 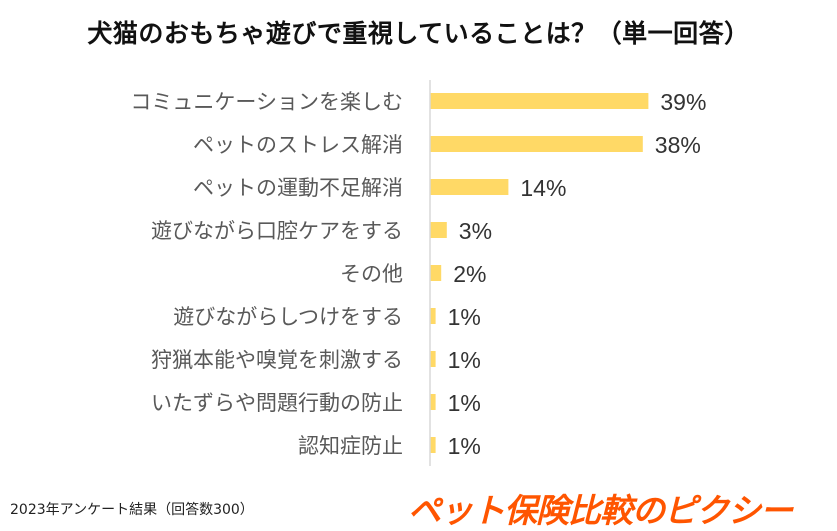 What do you see at coordinates (678, 145) in the screenshot?
I see `data-label: 38%` at bounding box center [678, 145].